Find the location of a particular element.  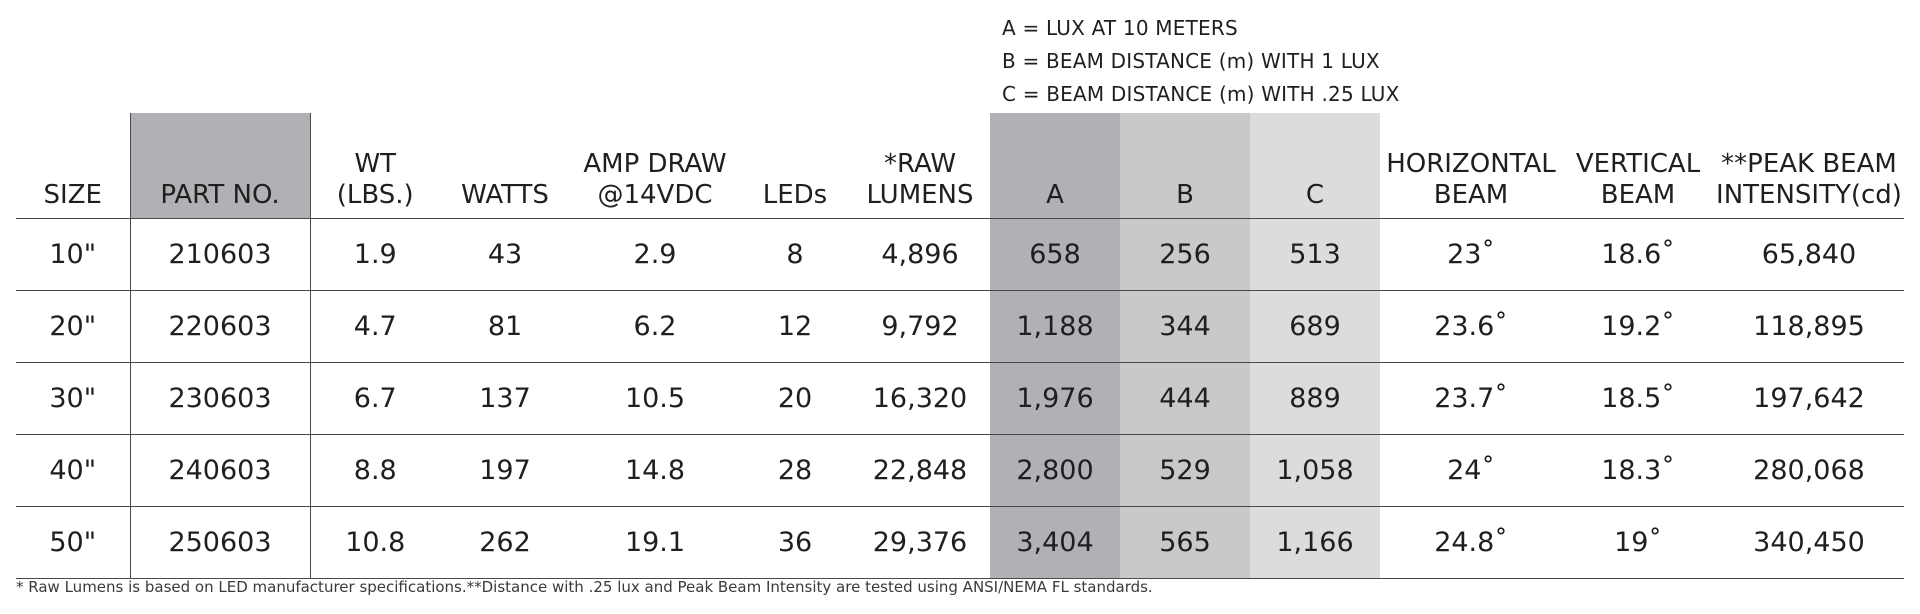

cell-c: 889 is located at coordinates (1315, 398).